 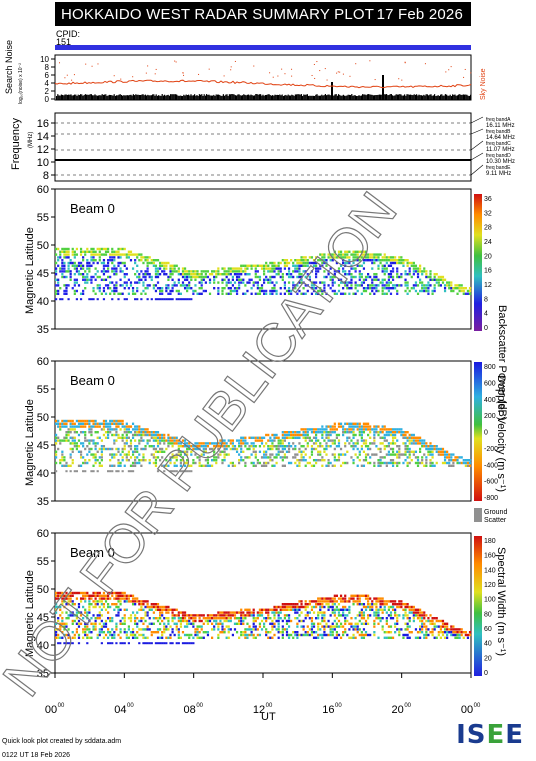 I want to click on colorbar-tick-label: -600, so click(x=491, y=482).